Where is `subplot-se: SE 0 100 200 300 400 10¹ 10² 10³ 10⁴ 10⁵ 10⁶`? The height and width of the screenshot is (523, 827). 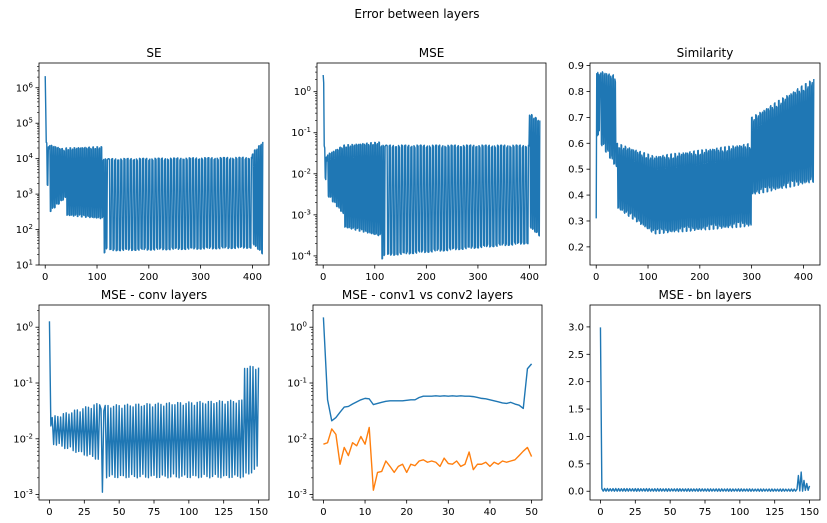 subplot-se: SE 0 100 200 300 400 10¹ 10² 10³ 10⁴ 10⁵ 10⁶ is located at coordinates (143, 164).